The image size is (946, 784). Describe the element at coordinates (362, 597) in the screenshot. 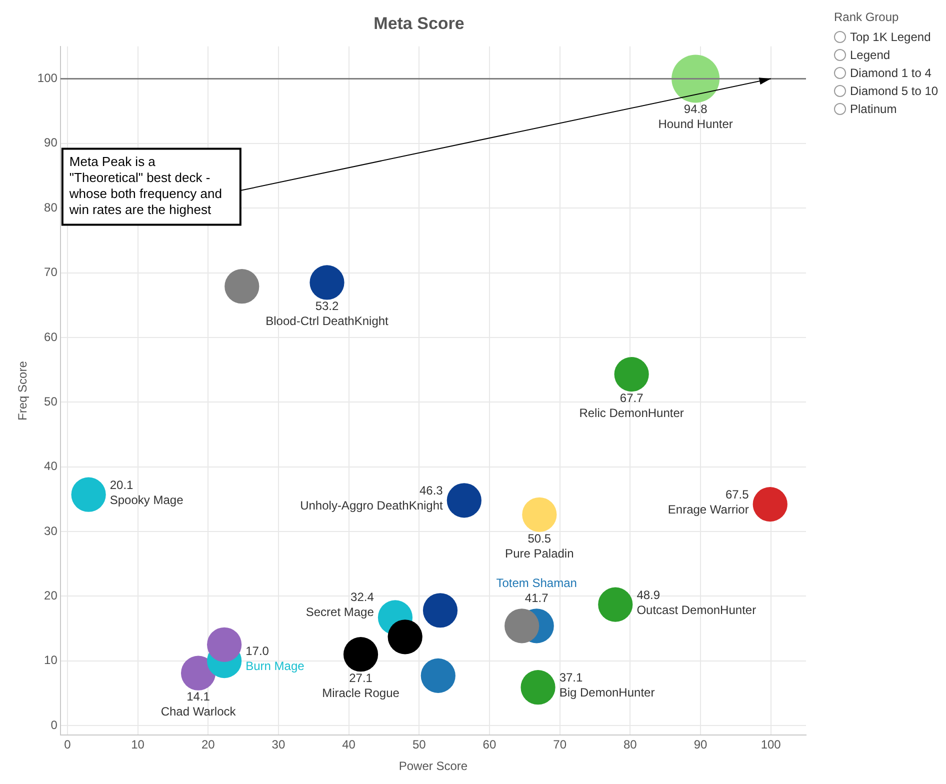

I see `annotation: 32.4` at that location.